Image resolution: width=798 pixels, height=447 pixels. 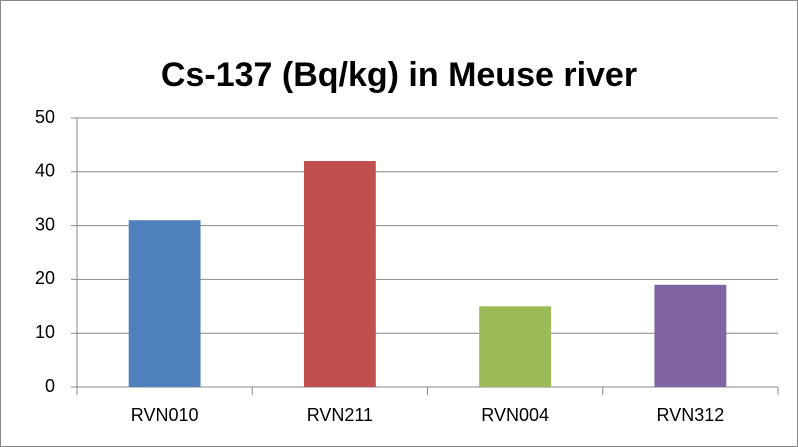 I want to click on y-tick-label: 50, so click(x=45, y=117).